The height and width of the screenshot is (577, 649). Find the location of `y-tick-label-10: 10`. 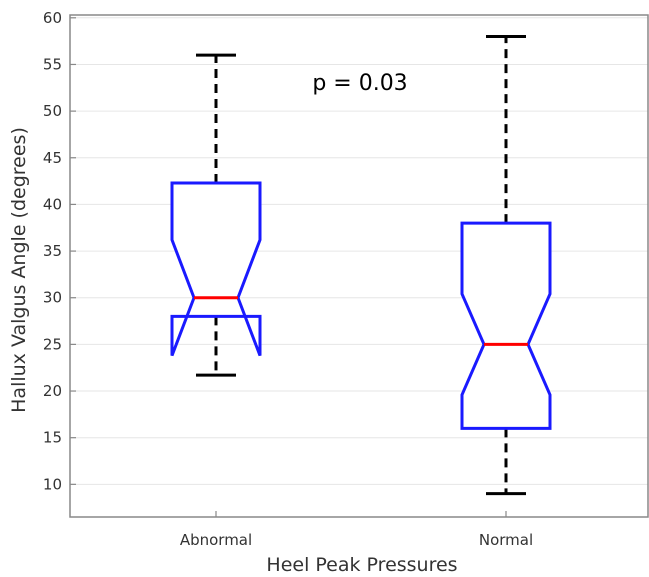

y-tick-label-10: 10 is located at coordinates (52, 484).